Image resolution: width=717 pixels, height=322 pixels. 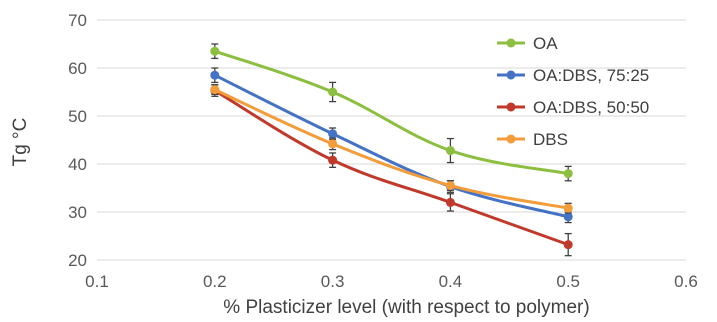 What do you see at coordinates (591, 107) in the screenshot?
I see `legend-label: OA:DBS, 50:50` at bounding box center [591, 107].